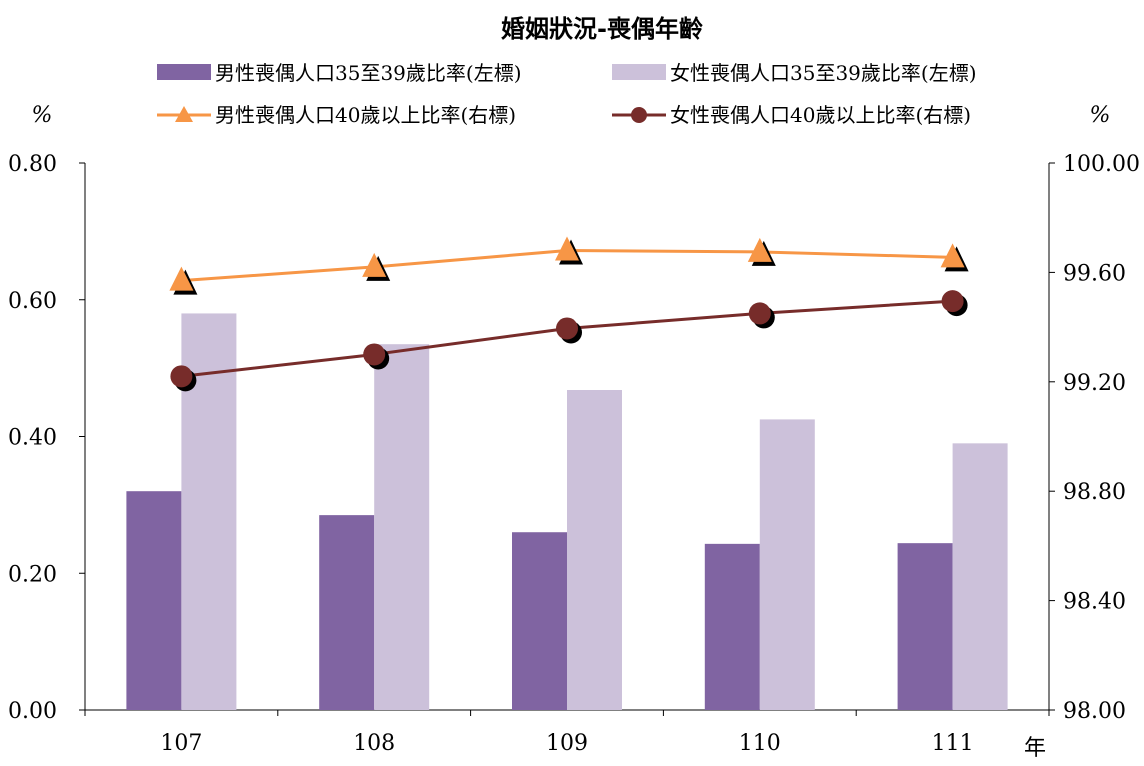 The height and width of the screenshot is (766, 1144). Describe the element at coordinates (42, 115) in the screenshot. I see `left-axis-unit: %` at that location.